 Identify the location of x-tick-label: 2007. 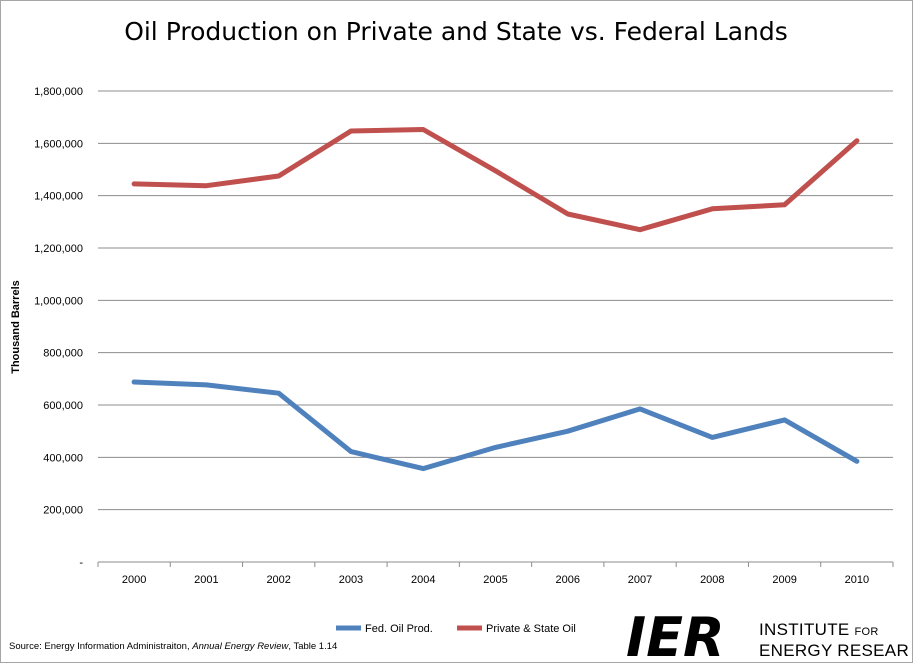
(640, 580).